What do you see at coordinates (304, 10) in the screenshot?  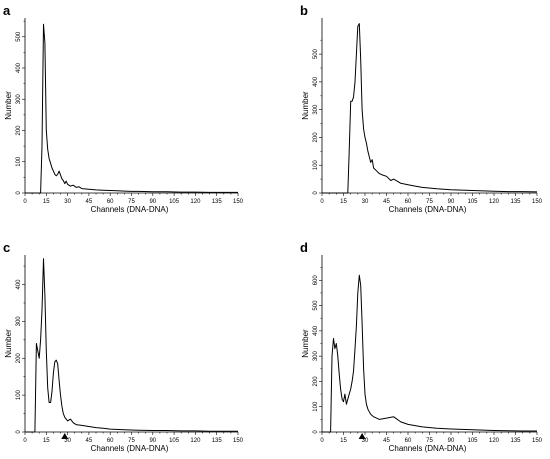 I see `panel-label: b` at bounding box center [304, 10].